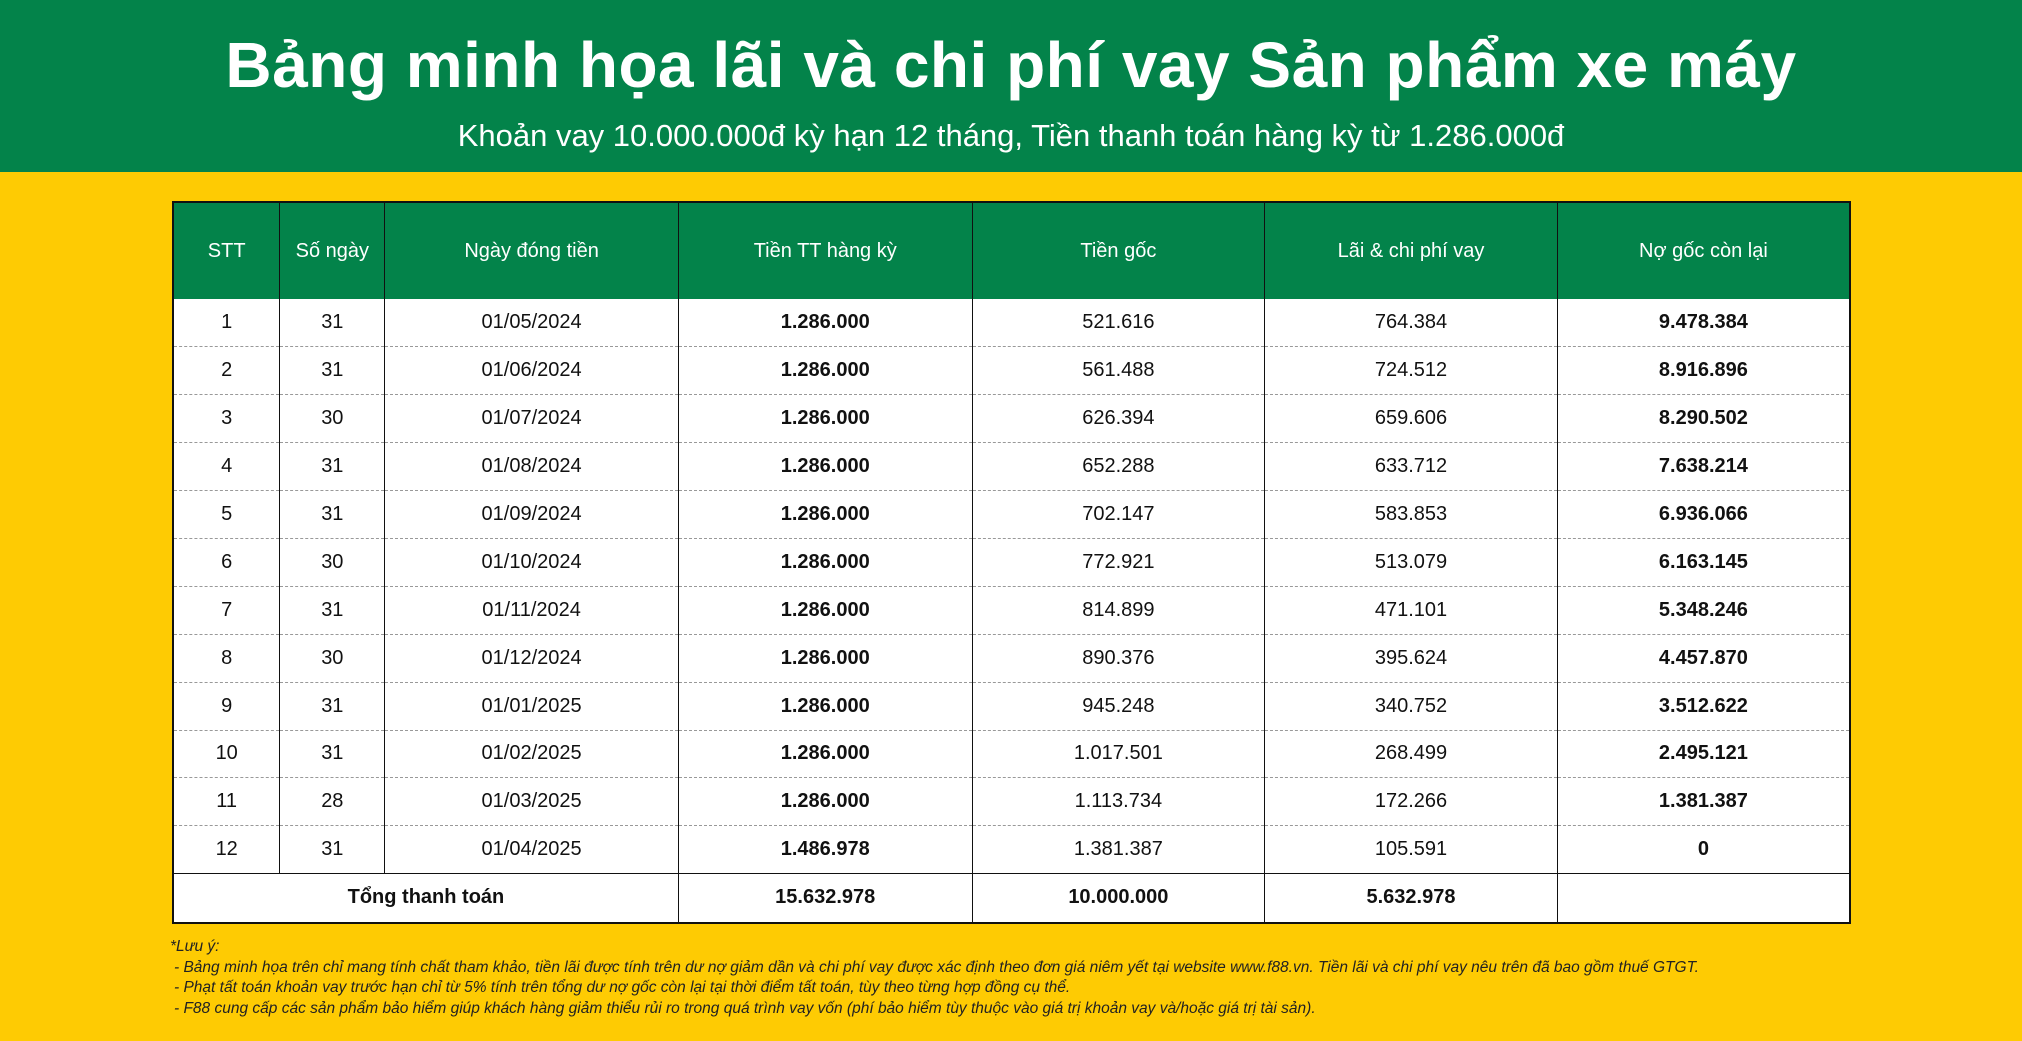 Image resolution: width=2022 pixels, height=1041 pixels. I want to click on cell-days: 28, so click(332, 802).